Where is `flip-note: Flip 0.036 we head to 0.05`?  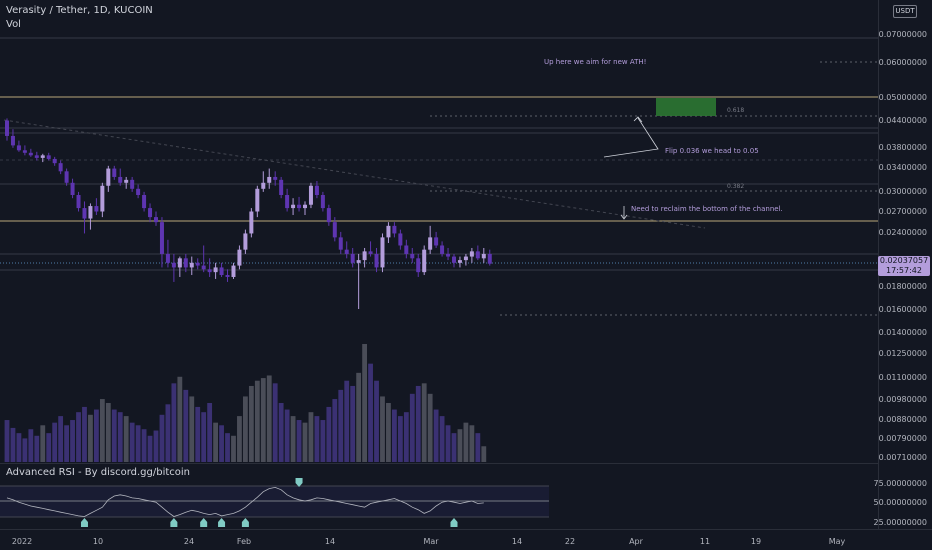
flip-note: Flip 0.036 we head to 0.05 is located at coordinates (712, 151).